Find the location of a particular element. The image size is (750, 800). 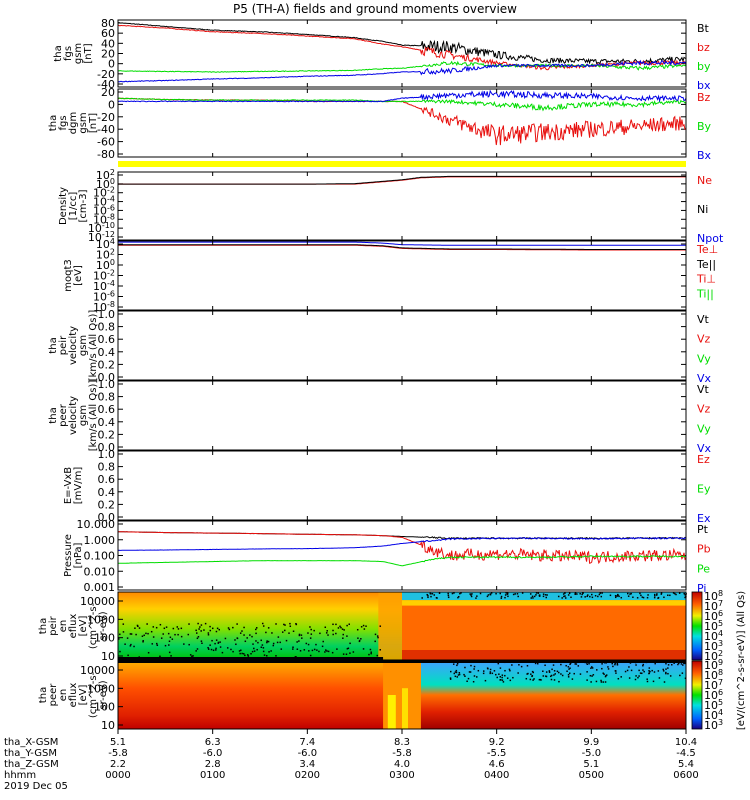

y-tick-label: 60 is located at coordinates (108, 33).